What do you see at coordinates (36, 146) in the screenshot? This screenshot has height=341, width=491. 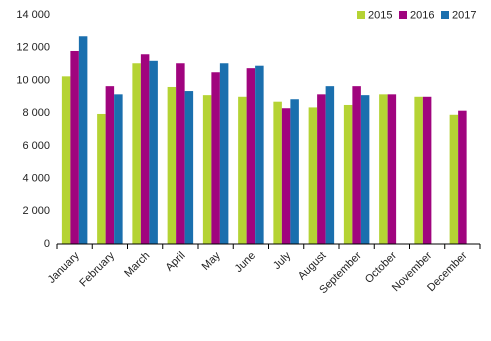 I see `y-tick-label: 6 000` at bounding box center [36, 146].